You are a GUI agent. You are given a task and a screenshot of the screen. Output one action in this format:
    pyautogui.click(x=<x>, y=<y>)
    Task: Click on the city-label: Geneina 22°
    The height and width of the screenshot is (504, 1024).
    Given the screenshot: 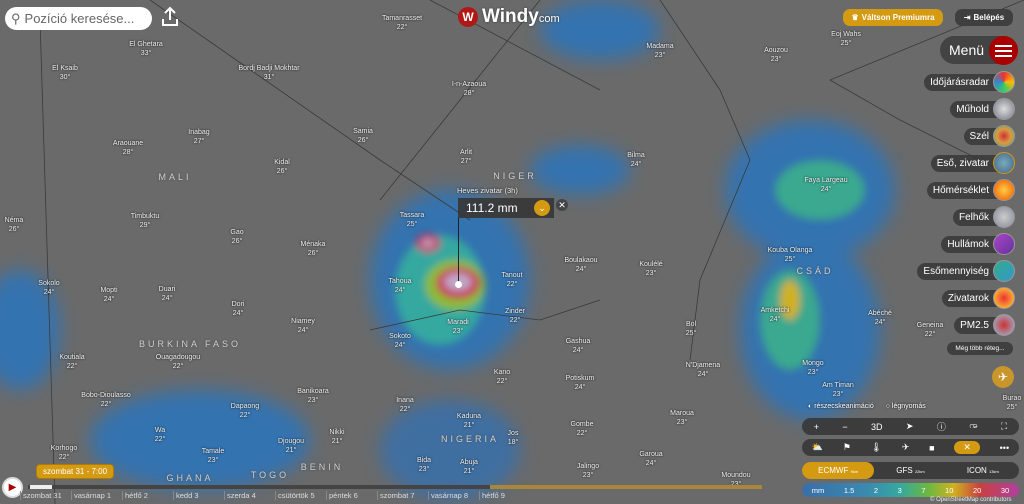 What is the action you would take?
    pyautogui.click(x=930, y=330)
    